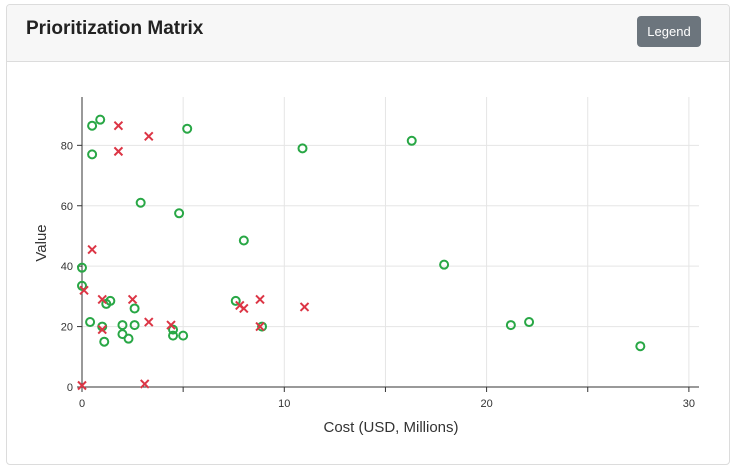 The image size is (738, 473). I want to click on y-tick-label: 40, so click(67, 267).